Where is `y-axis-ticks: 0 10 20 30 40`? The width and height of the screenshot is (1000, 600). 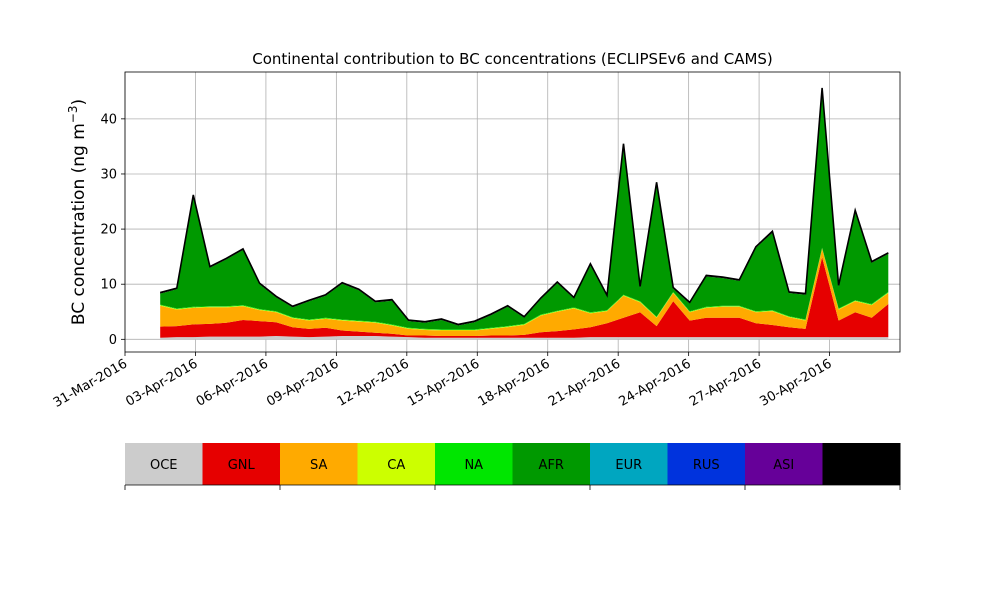 y-axis-ticks: 0 10 20 30 40 is located at coordinates (112, 230).